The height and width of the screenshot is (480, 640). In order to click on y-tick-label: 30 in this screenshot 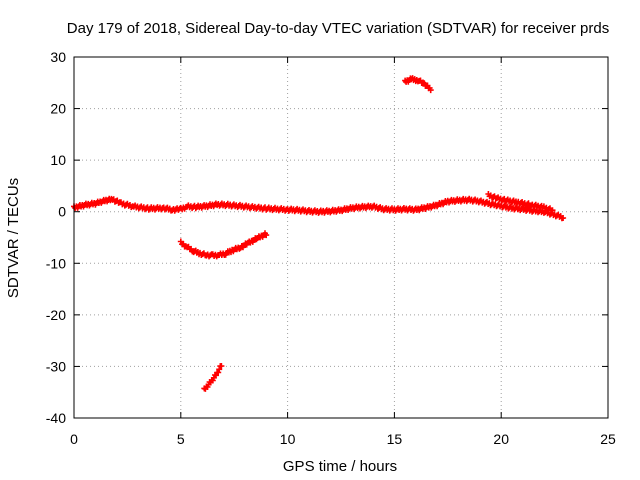, I will do `click(58, 57)`.